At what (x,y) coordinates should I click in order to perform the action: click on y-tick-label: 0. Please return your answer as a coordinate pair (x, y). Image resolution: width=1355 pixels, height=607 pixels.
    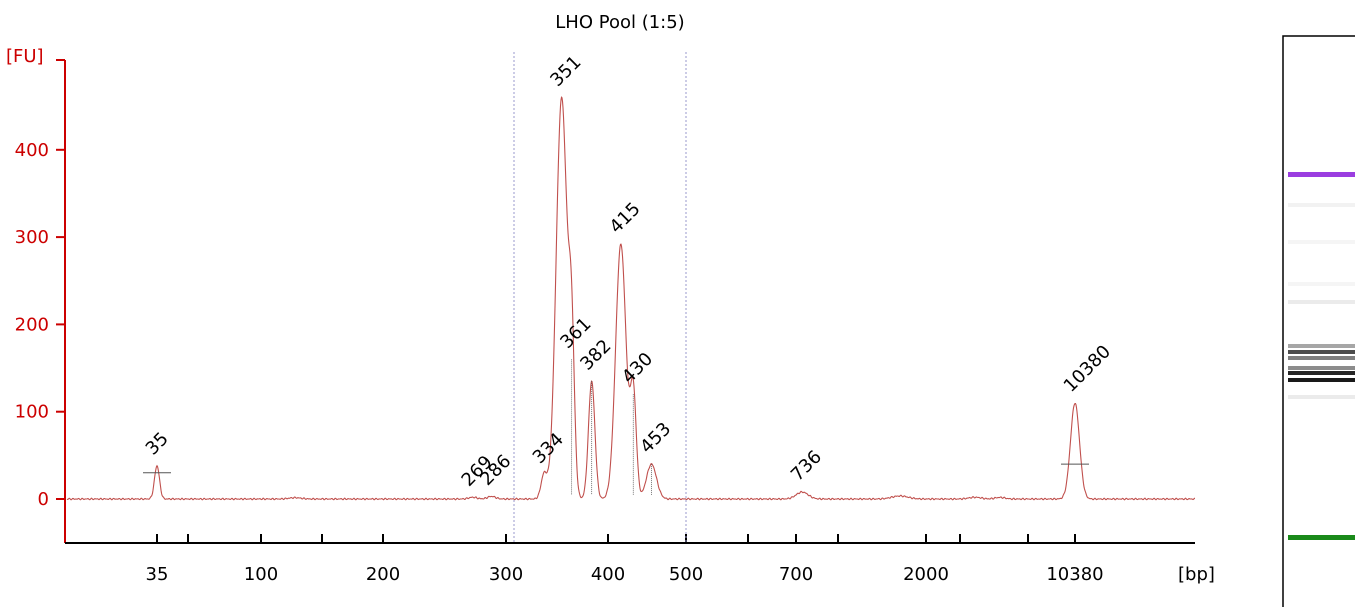
    Looking at the image, I should click on (43, 499).